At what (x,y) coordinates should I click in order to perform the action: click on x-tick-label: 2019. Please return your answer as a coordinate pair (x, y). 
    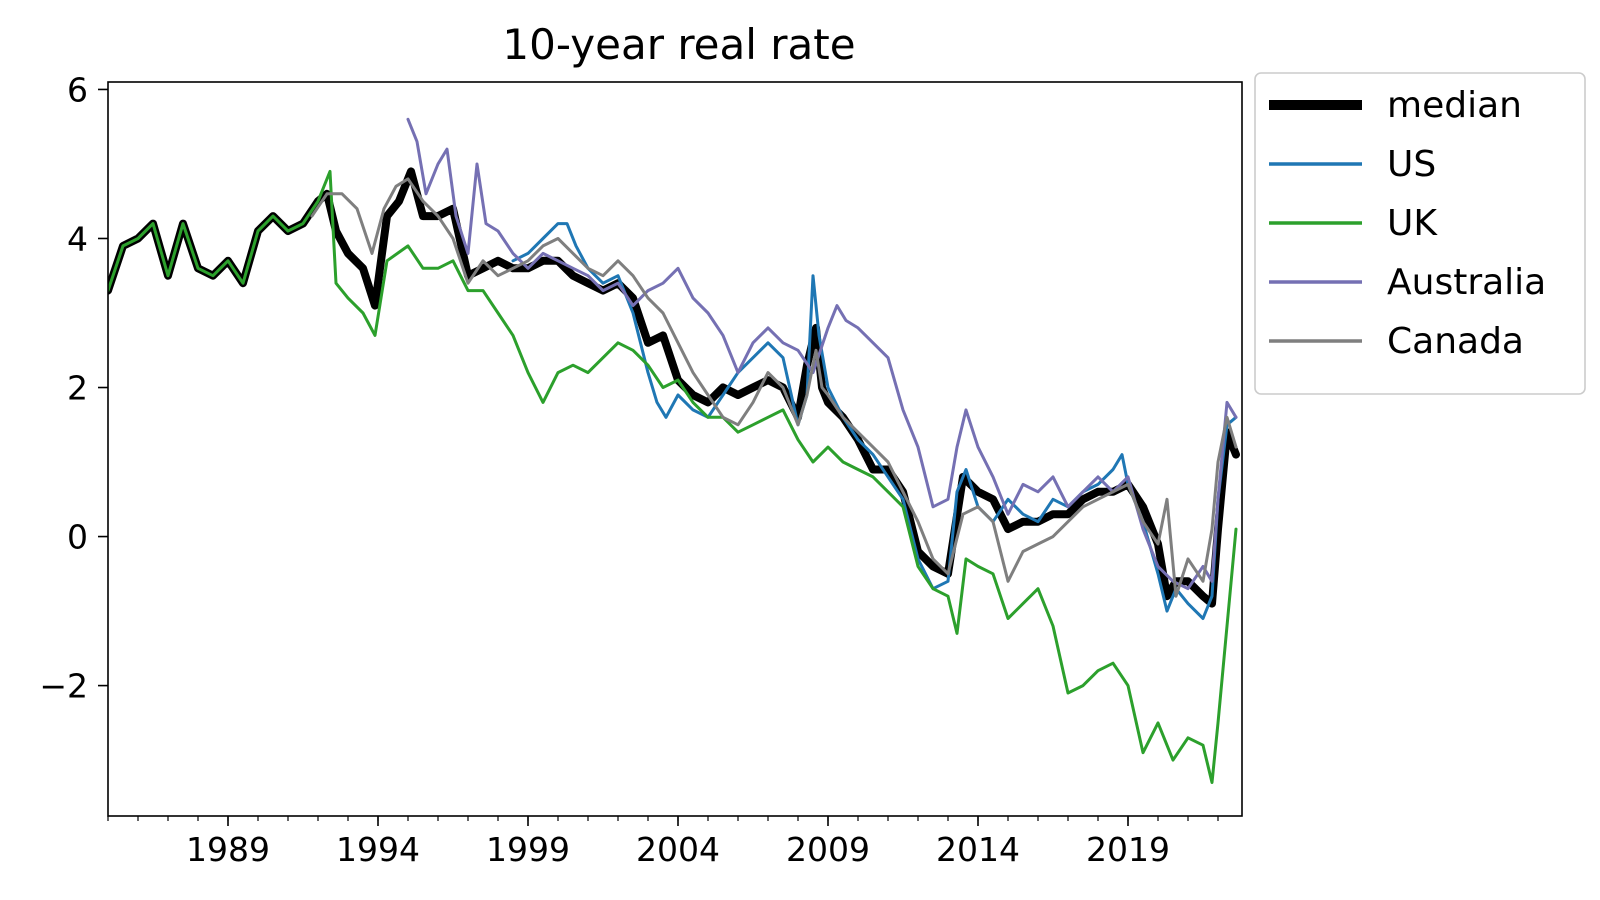
    Looking at the image, I should click on (1128, 849).